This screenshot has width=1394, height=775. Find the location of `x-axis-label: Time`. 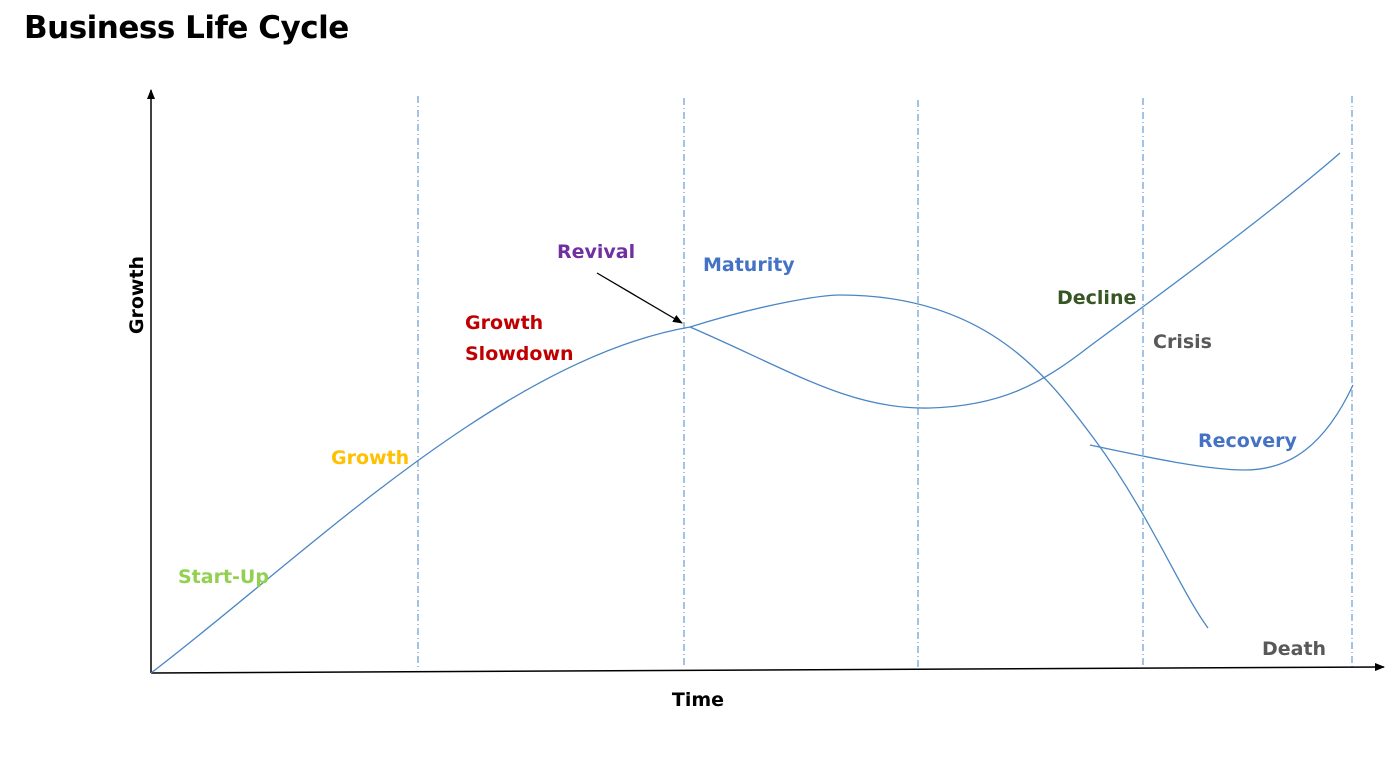

x-axis-label: Time is located at coordinates (698, 700).